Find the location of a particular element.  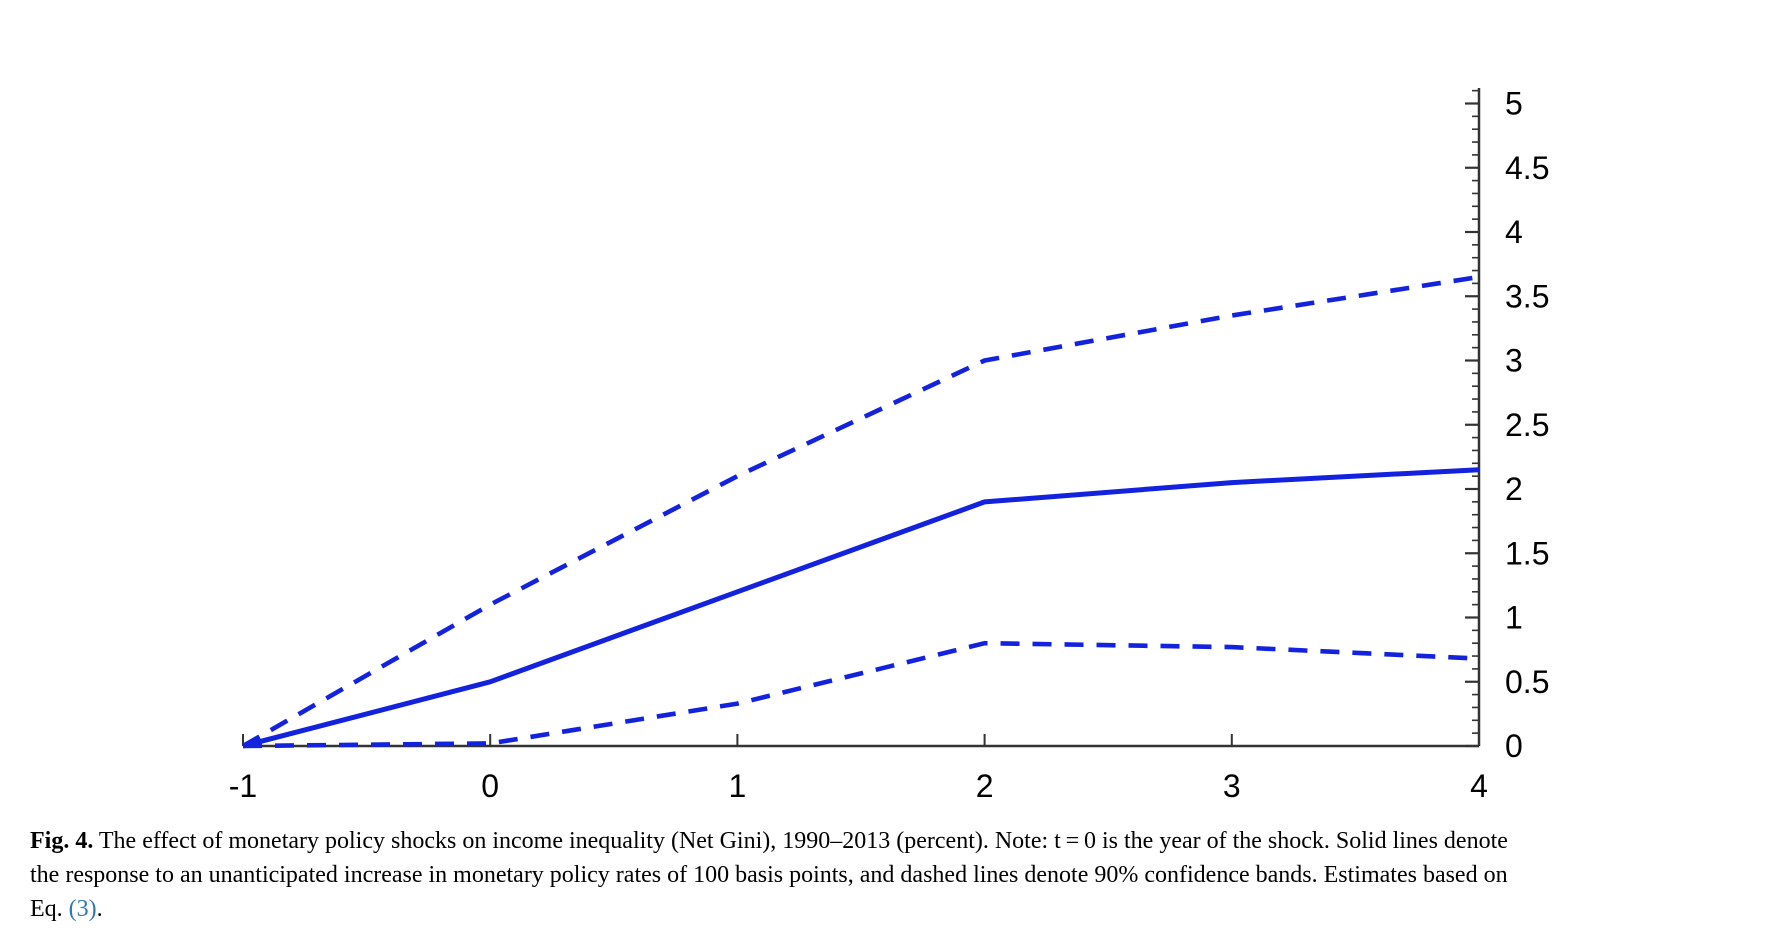

y-axis: 0 0.5 1 1.5 2 2.5 3 3.5 4 4.5 5 is located at coordinates (1507, 425).